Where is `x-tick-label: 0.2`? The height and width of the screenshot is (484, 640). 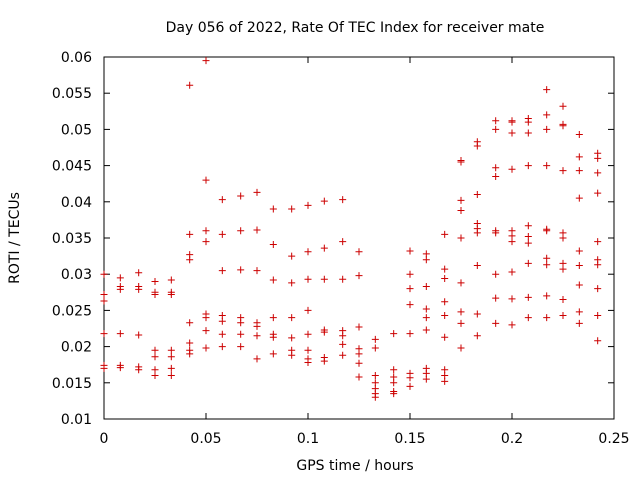 x-tick-label: 0.2 is located at coordinates (512, 439).